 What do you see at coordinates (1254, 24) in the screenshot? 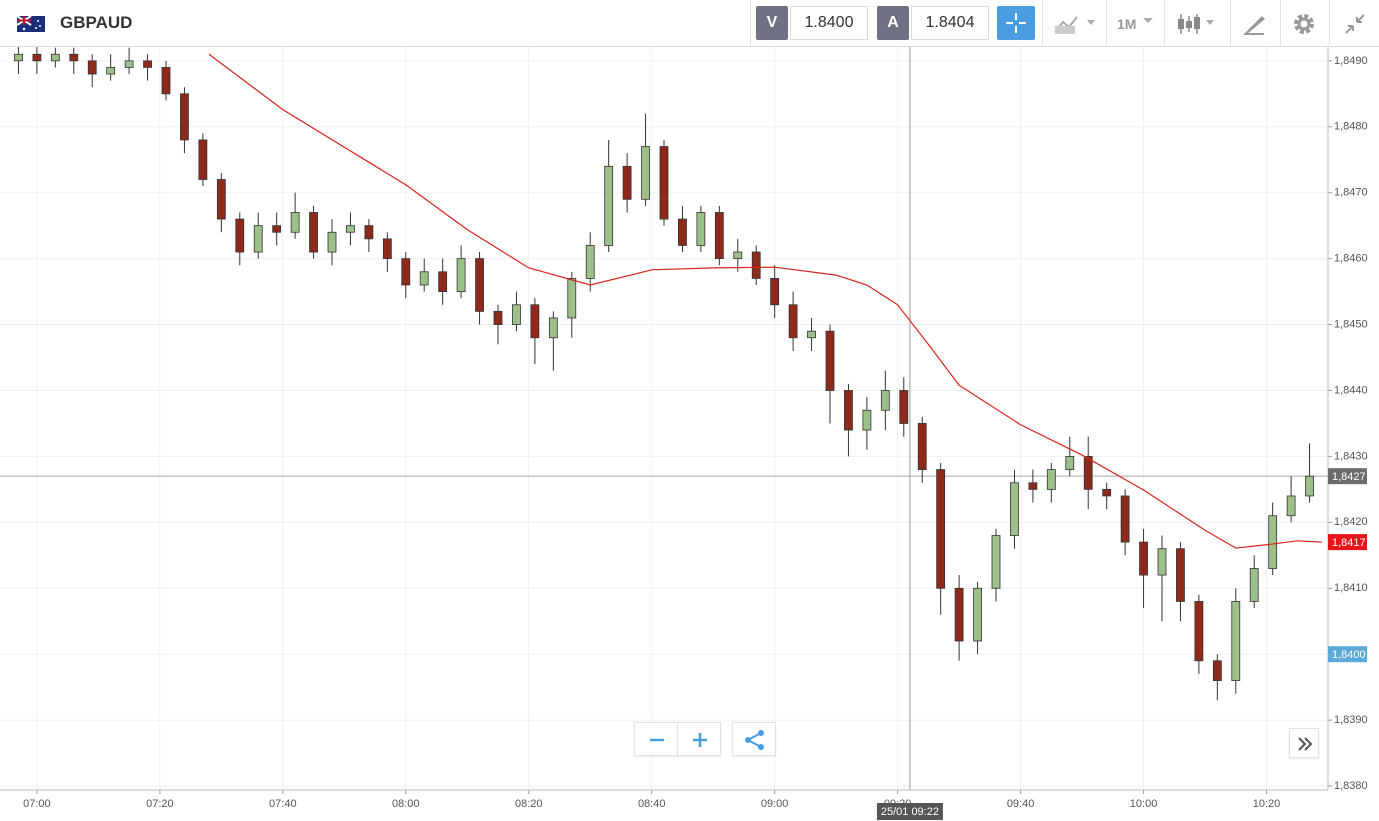
I see `draw-button` at bounding box center [1254, 24].